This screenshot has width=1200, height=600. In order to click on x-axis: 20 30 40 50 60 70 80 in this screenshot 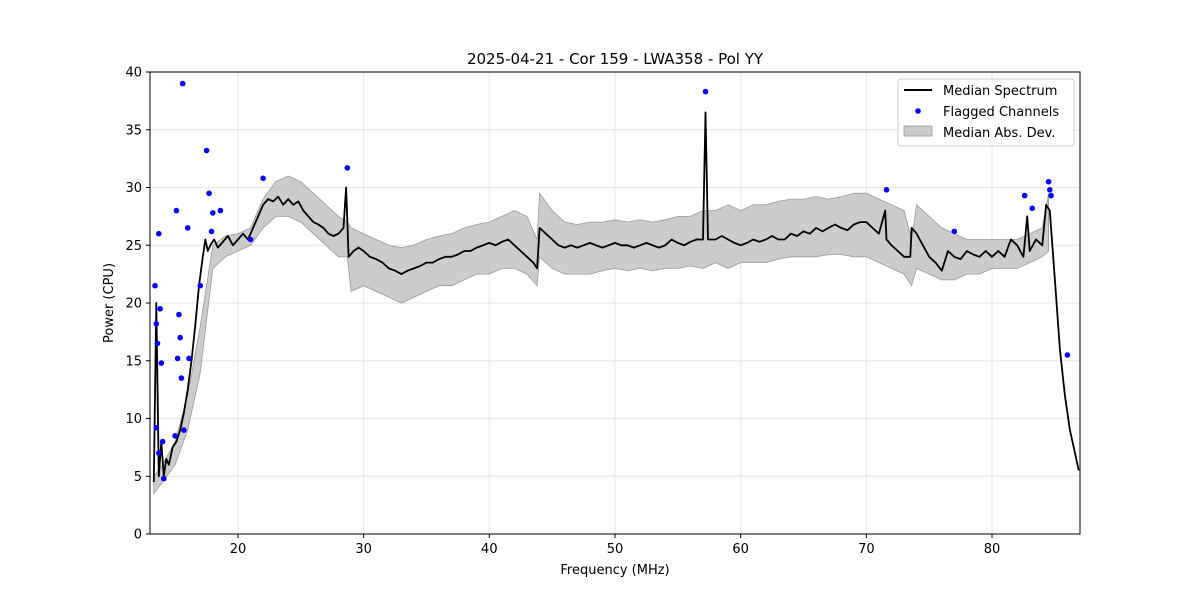, I will do `click(615, 545)`.